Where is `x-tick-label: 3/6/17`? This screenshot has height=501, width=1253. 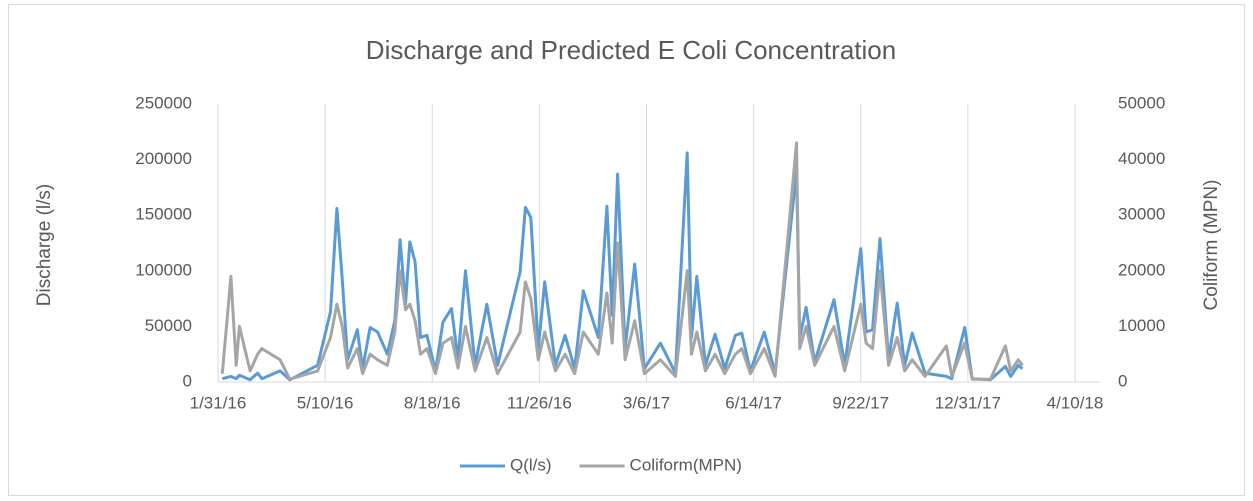
x-tick-label: 3/6/17 is located at coordinates (646, 402).